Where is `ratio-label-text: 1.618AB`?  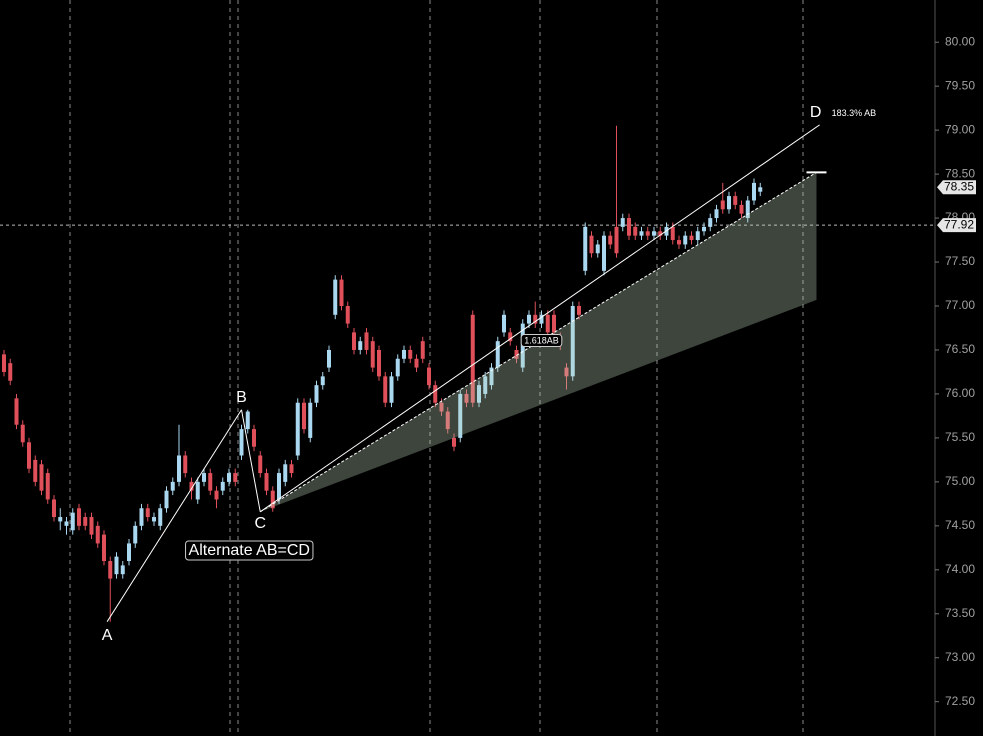
ratio-label-text: 1.618AB is located at coordinates (541, 341).